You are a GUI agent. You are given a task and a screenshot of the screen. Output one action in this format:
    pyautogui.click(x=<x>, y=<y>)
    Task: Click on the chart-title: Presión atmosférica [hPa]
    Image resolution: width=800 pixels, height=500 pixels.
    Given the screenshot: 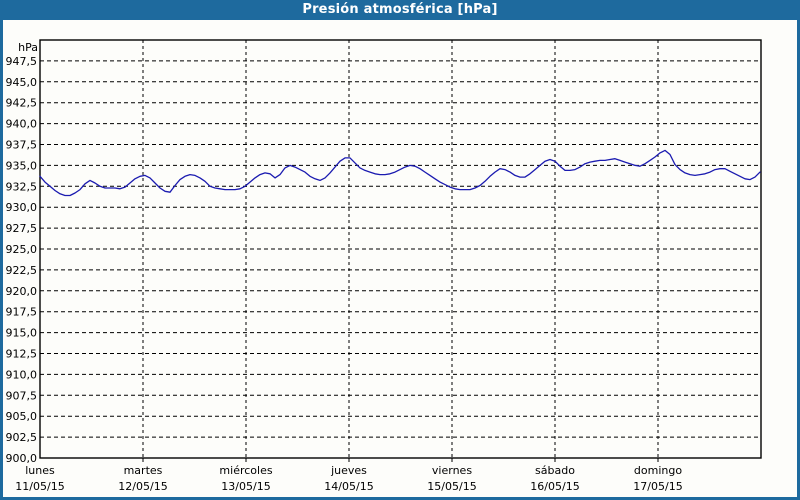 What is the action you would take?
    pyautogui.click(x=400, y=9)
    